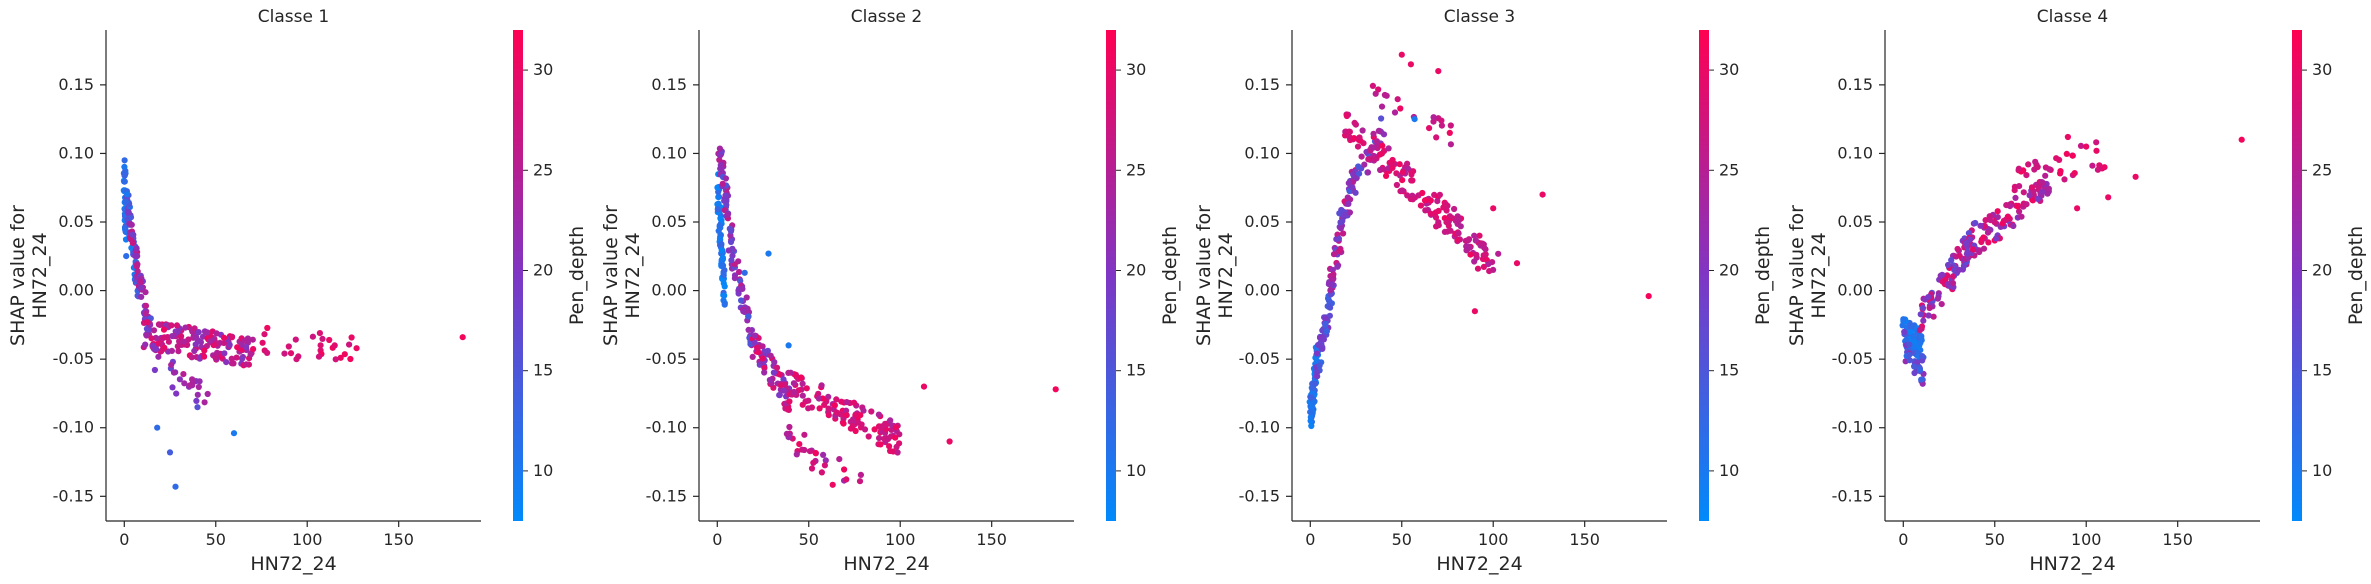  I want to click on y-tick-label: -0.05, so click(666, 358).